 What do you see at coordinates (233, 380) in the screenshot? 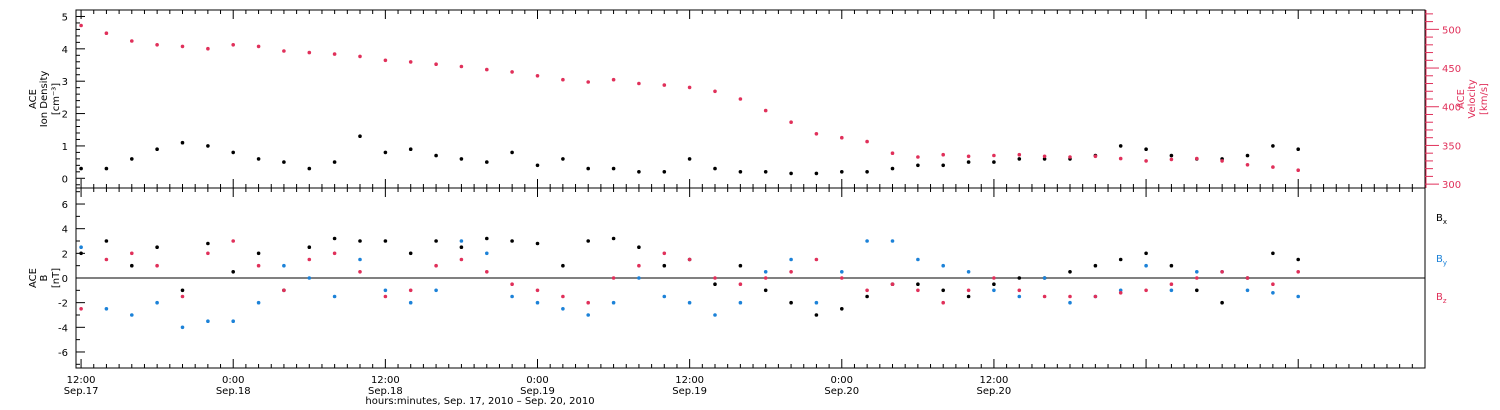
I see `x-tick-label: 0:00` at bounding box center [233, 380].